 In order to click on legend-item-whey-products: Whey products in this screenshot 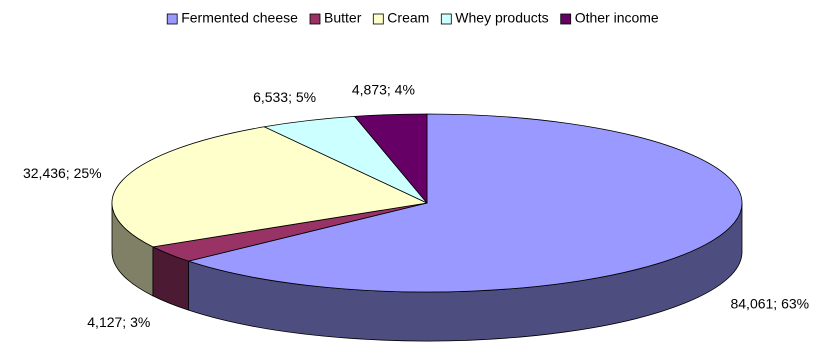, I will do `click(494, 18)`.